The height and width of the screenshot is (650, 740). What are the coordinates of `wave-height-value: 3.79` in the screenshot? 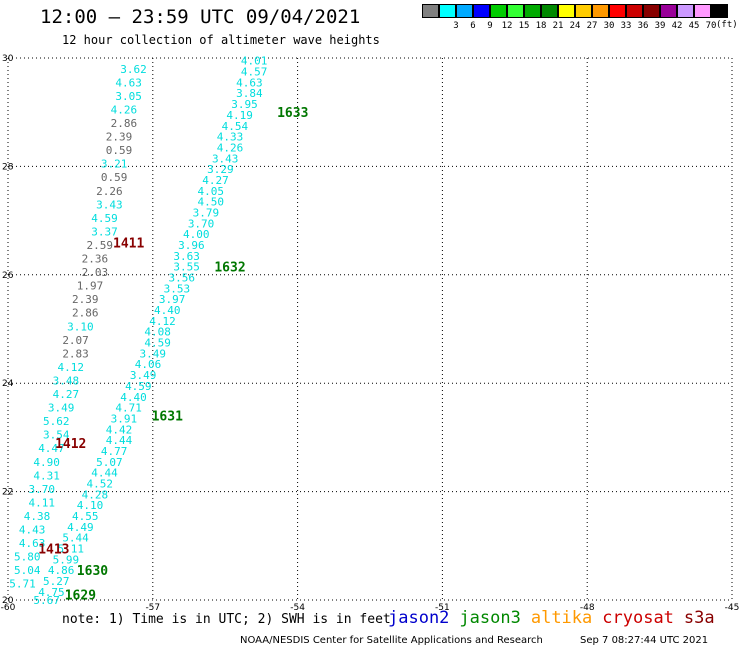 It's located at (206, 212).